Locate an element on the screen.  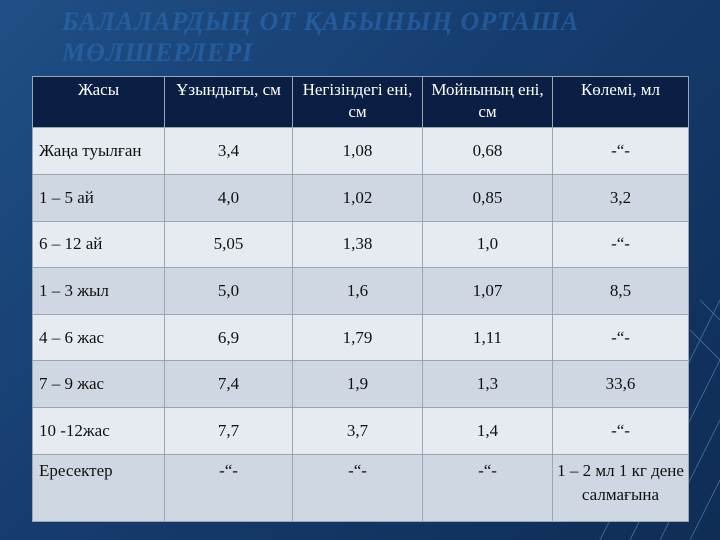
table-row: 1 – 5 ай 4,0 1,02 0,85 3,2 is located at coordinates (360, 198).